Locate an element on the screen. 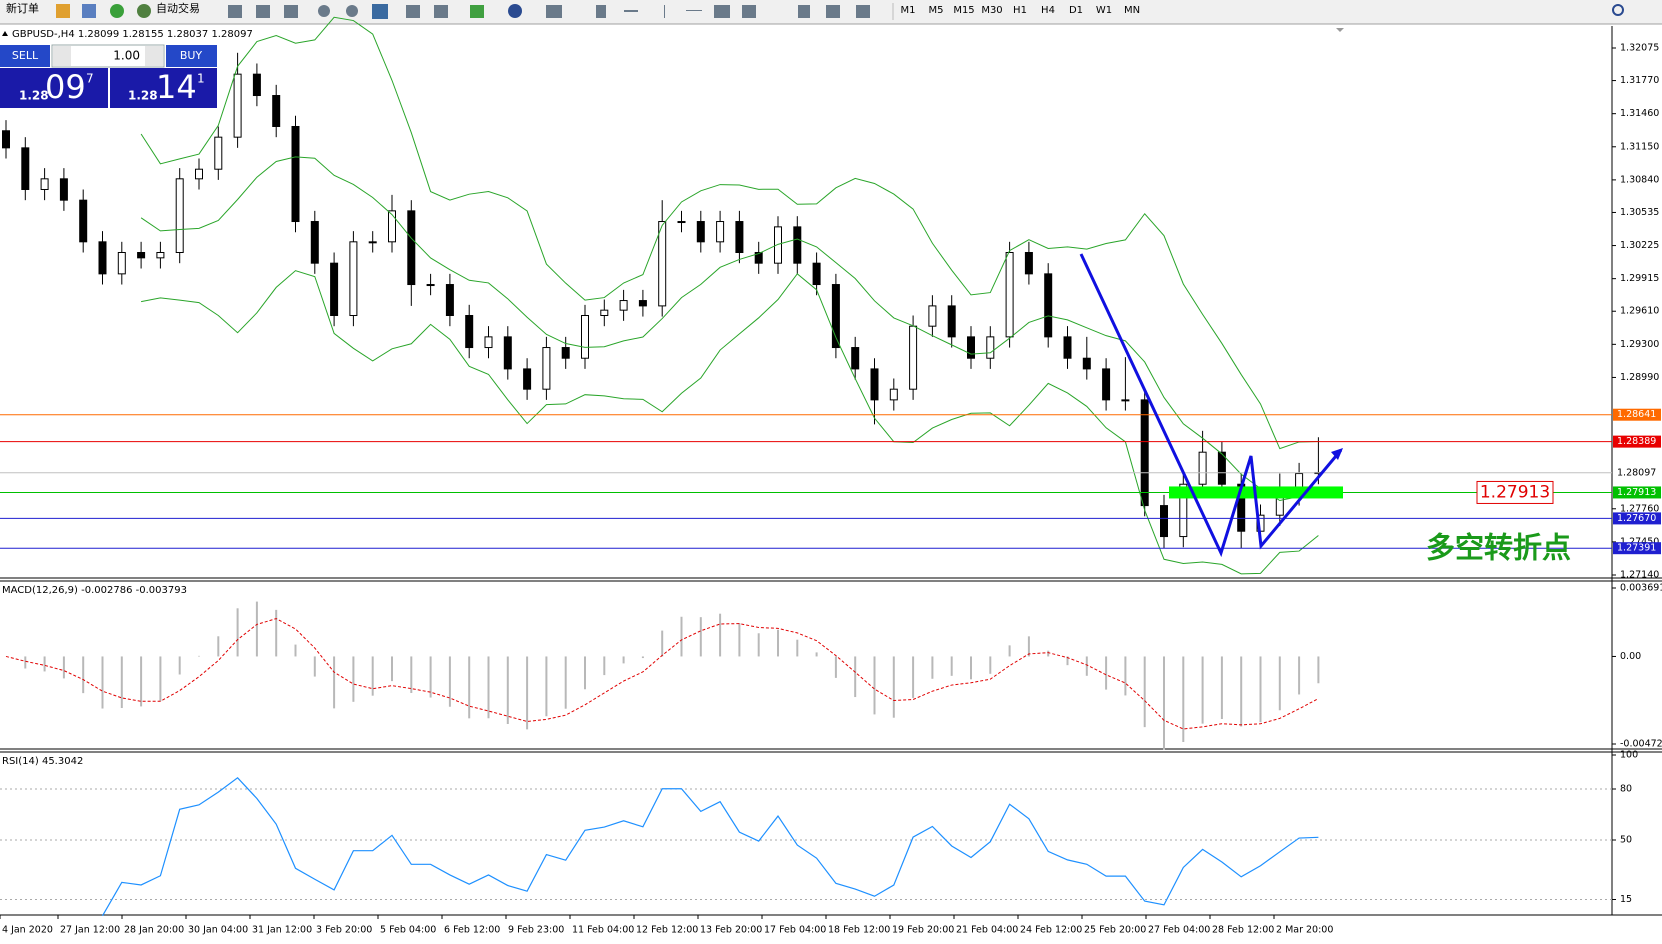 The height and width of the screenshot is (944, 1662). x-tick-label: 27 Jan 12:00 is located at coordinates (90, 930).